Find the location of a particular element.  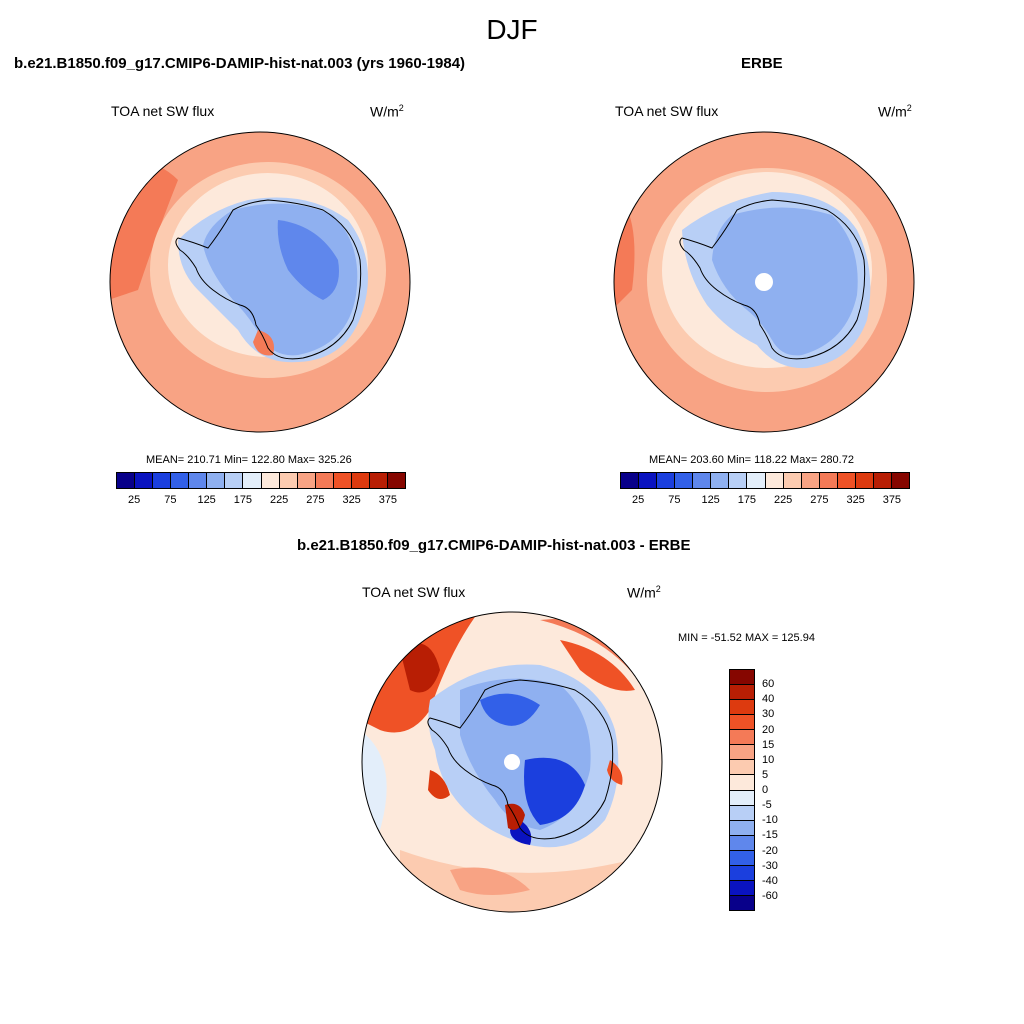

diff-missing-pole is located at coordinates (512, 762).